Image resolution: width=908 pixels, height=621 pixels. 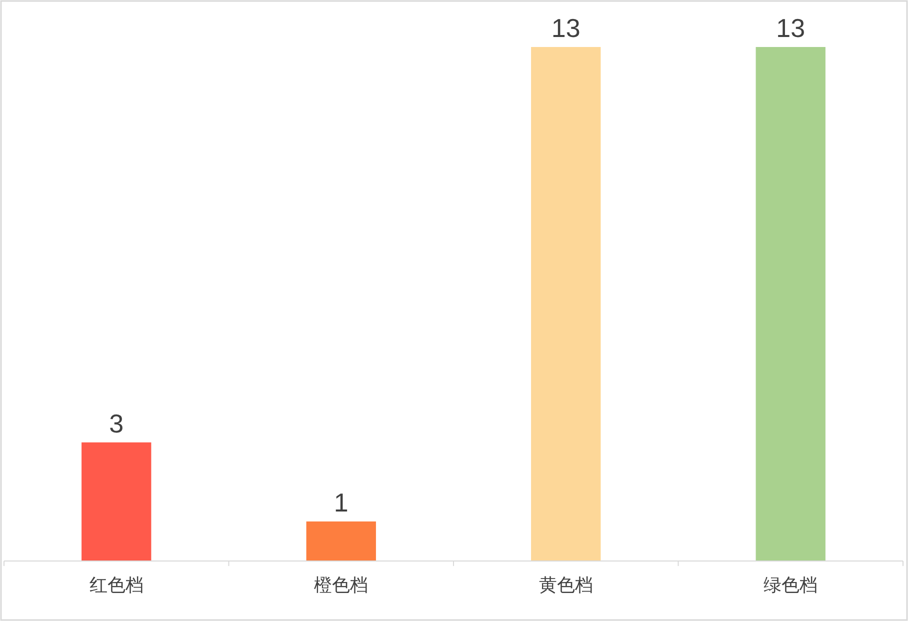 I want to click on x-tick-label: 红色档, so click(x=116, y=585).